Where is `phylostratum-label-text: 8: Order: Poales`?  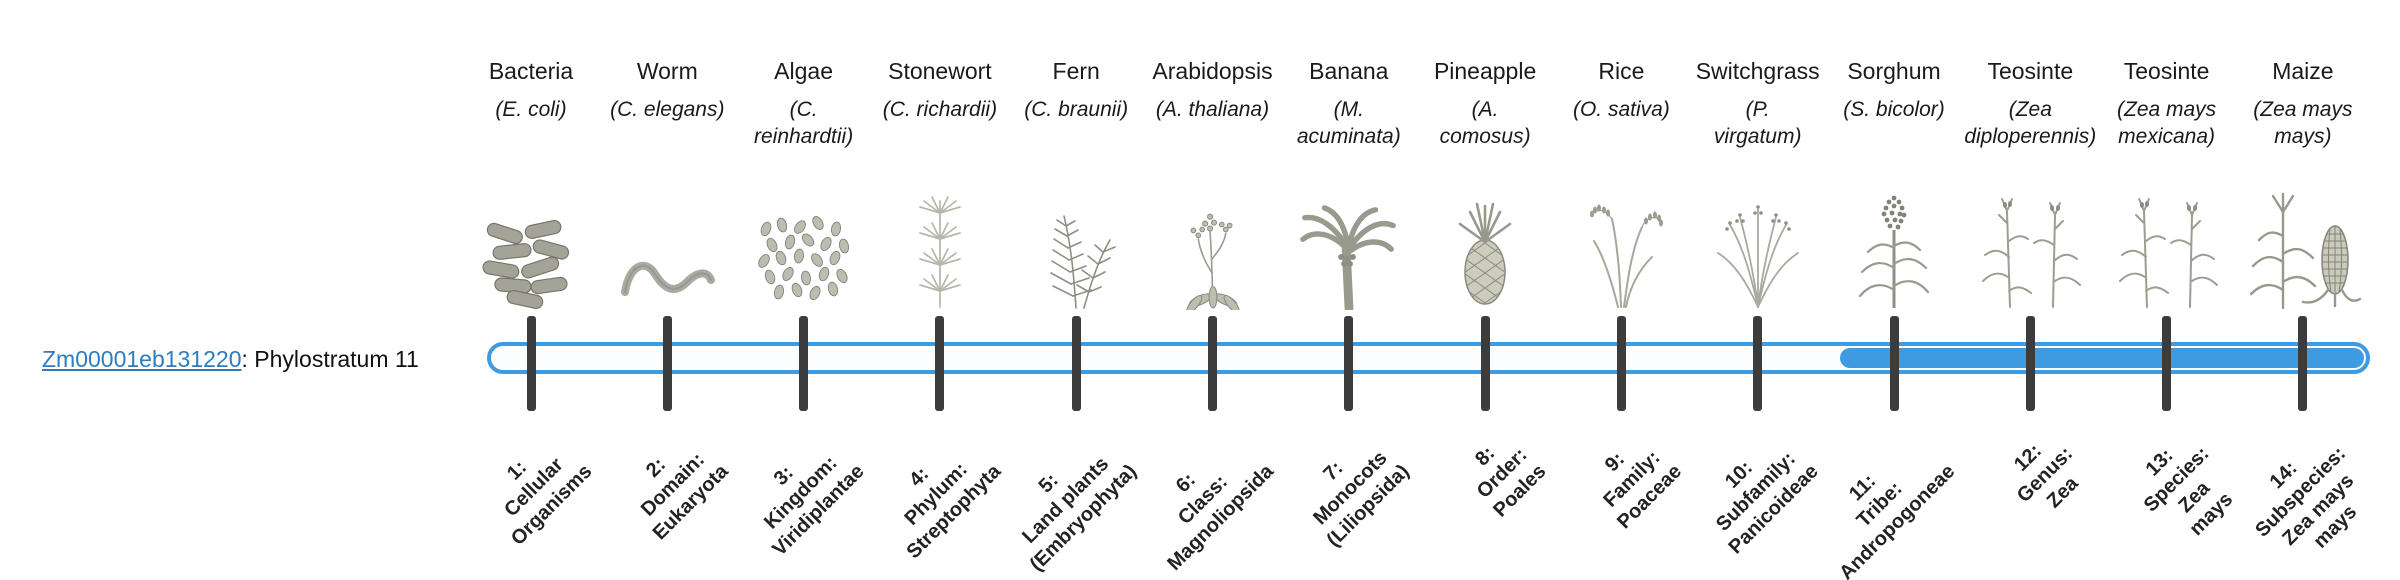 phylostratum-label-text: 8: Order: Poales is located at coordinates (1510, 482).